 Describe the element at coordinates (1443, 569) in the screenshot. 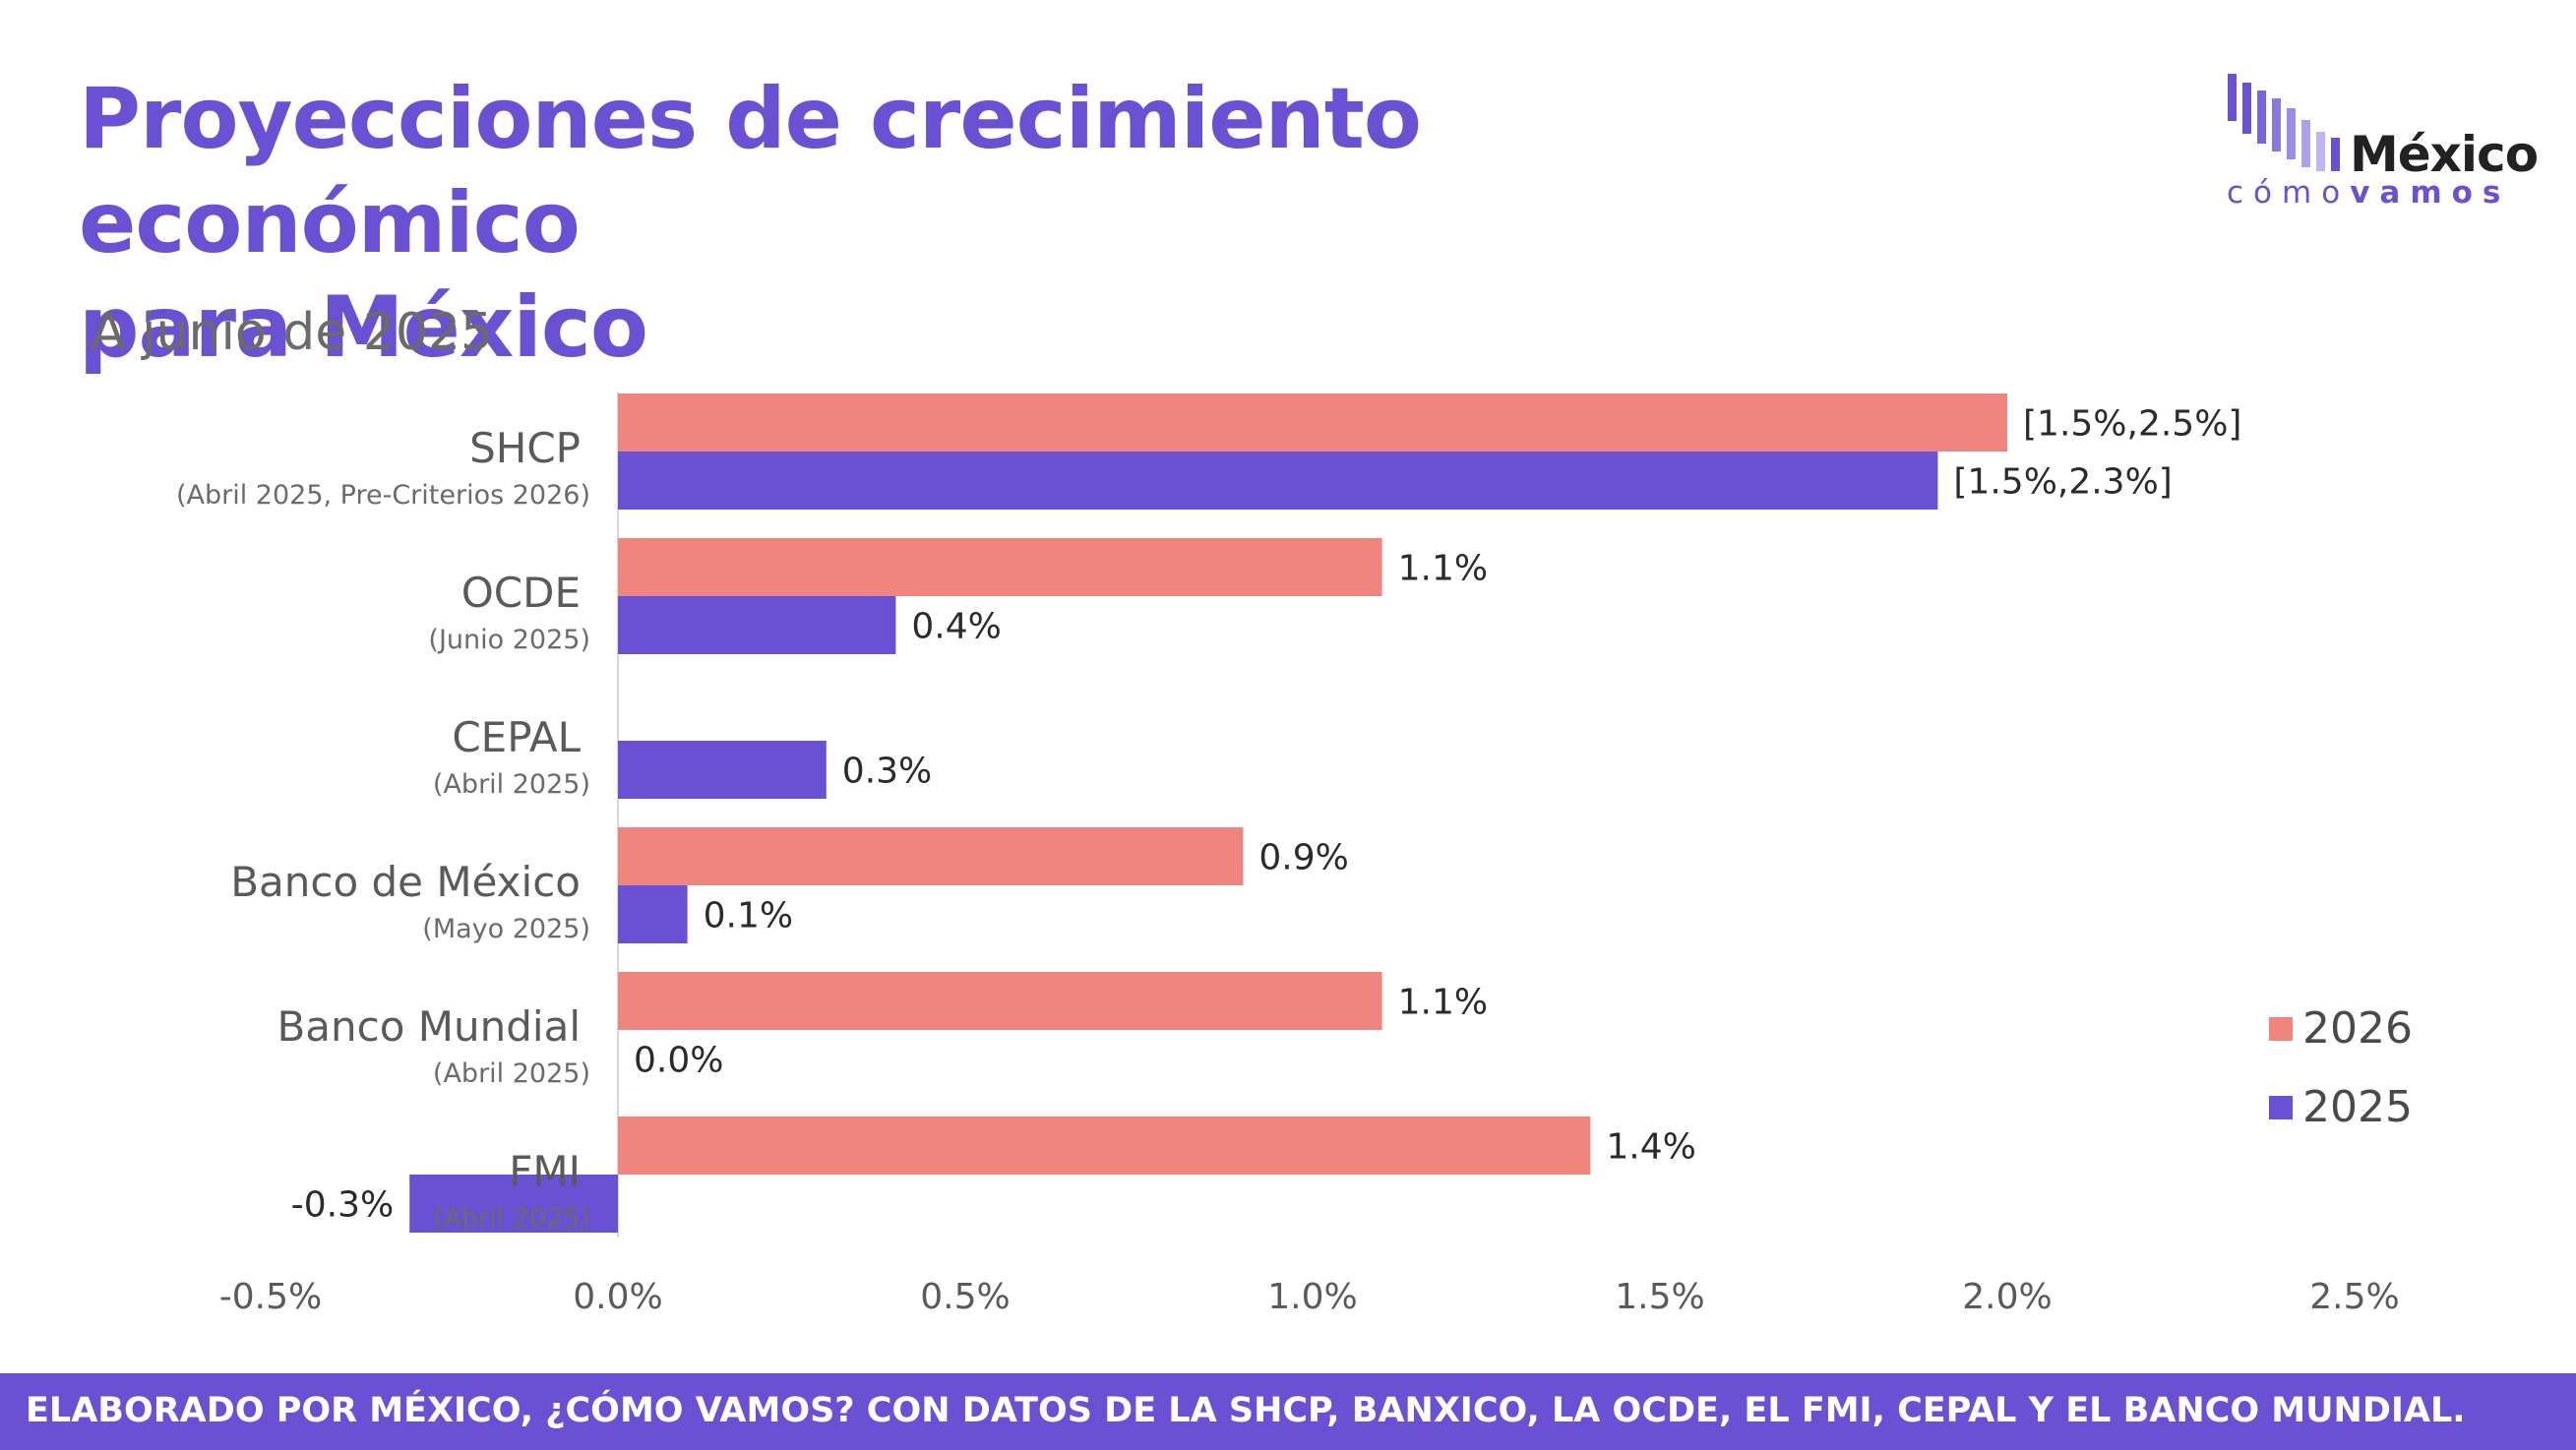

I see `data-label-2026-1: 1.1%` at that location.